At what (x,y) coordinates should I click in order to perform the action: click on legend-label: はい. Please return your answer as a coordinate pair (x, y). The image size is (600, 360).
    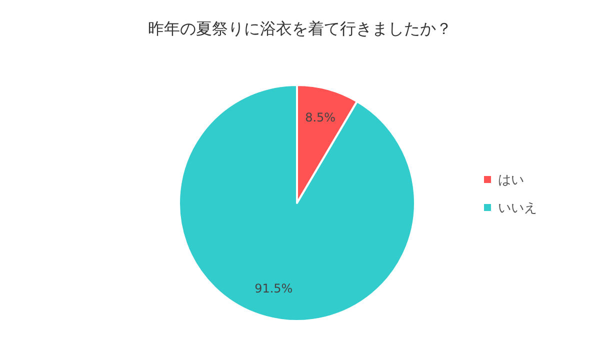
    Looking at the image, I should click on (511, 180).